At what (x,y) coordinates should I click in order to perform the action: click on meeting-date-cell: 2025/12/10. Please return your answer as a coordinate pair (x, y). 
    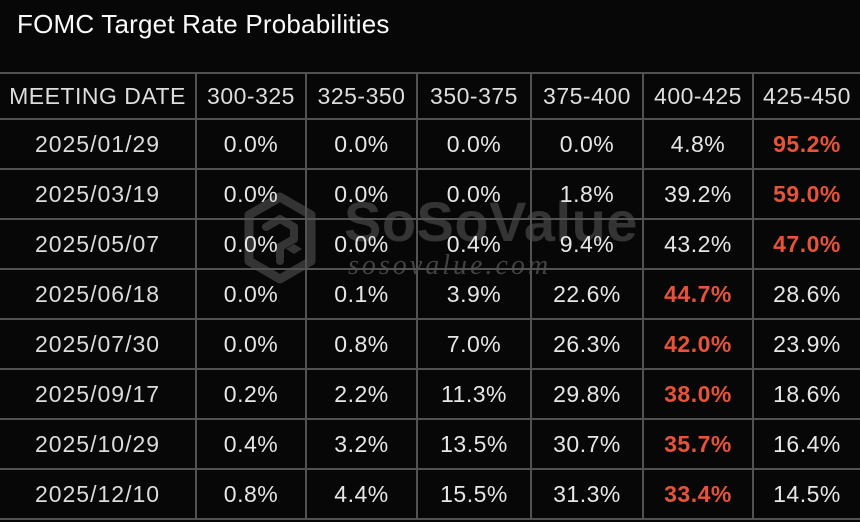
    Looking at the image, I should click on (98, 494).